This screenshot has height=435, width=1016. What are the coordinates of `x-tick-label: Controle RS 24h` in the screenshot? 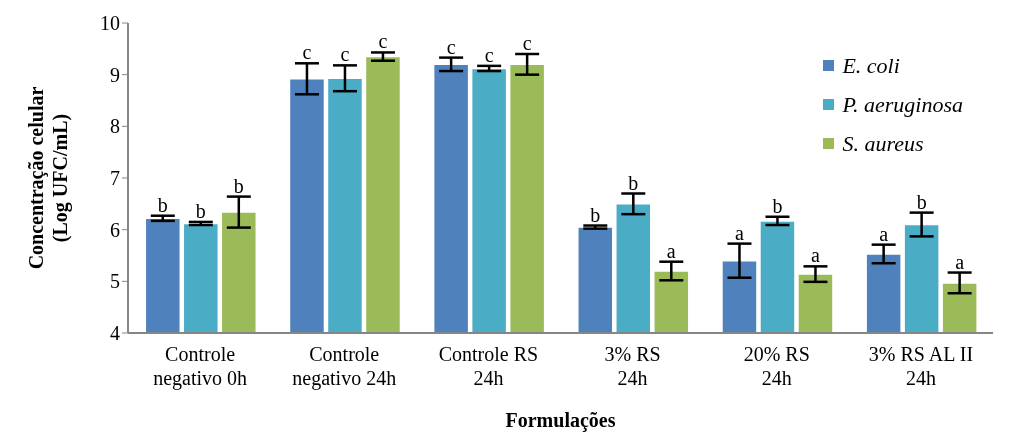 It's located at (488, 366).